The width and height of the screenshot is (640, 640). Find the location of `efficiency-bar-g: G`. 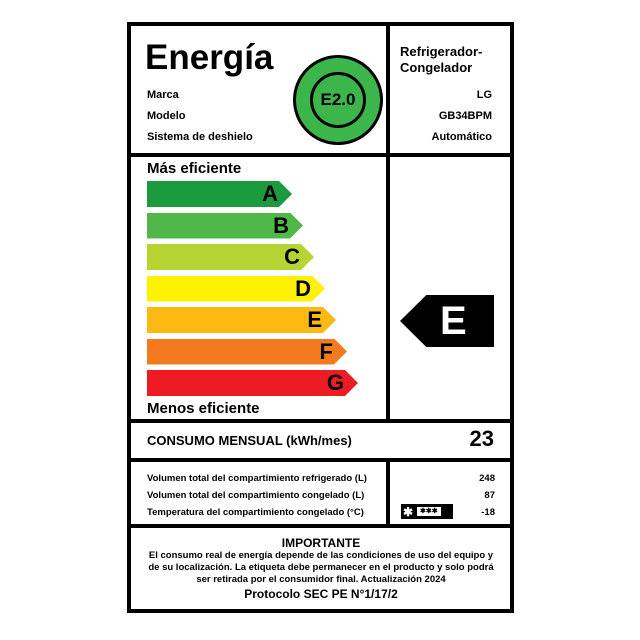

efficiency-bar-g: G is located at coordinates (252, 383).